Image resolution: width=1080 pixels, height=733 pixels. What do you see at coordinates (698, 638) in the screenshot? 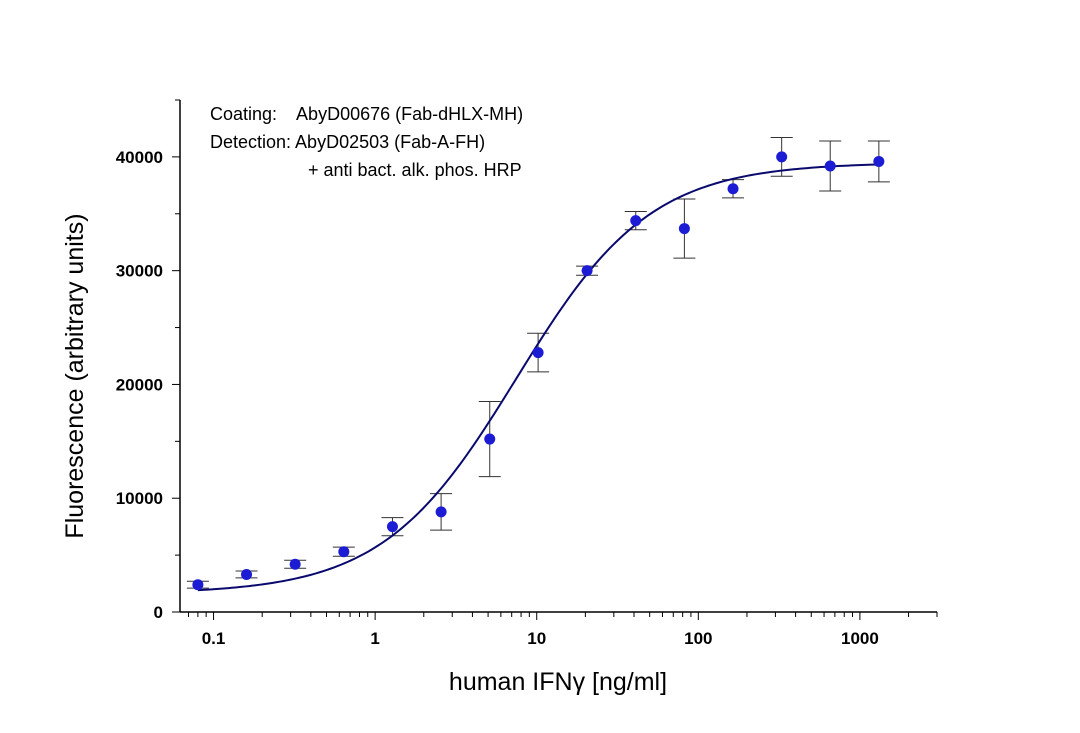
I see `x-tick-label: 100` at bounding box center [698, 638].